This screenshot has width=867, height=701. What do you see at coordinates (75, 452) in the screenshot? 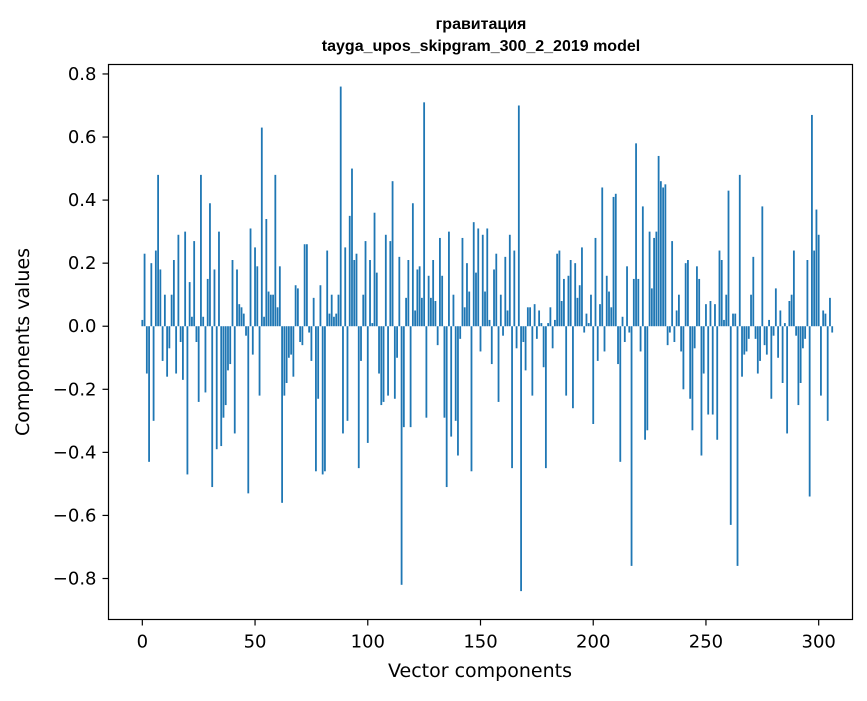
I see `y-tick-label: −0.4` at bounding box center [75, 452].